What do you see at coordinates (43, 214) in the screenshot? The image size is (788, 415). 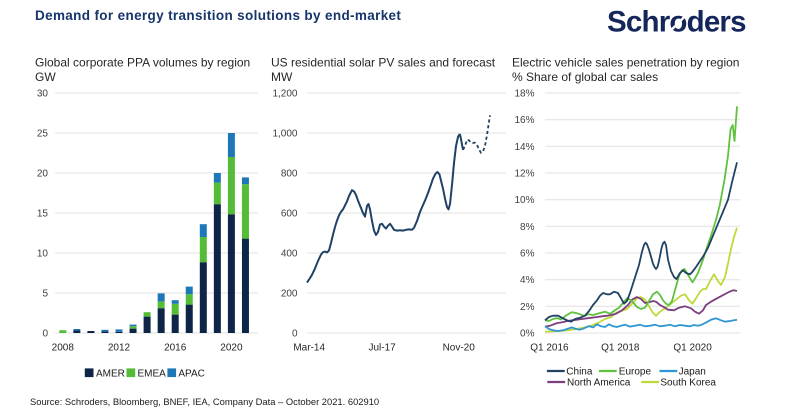 I see `svg-text: 15` at bounding box center [43, 214].